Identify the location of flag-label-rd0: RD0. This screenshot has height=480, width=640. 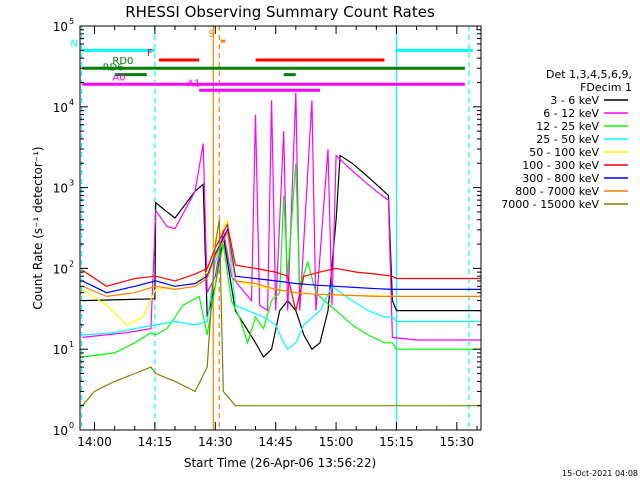
(122, 61).